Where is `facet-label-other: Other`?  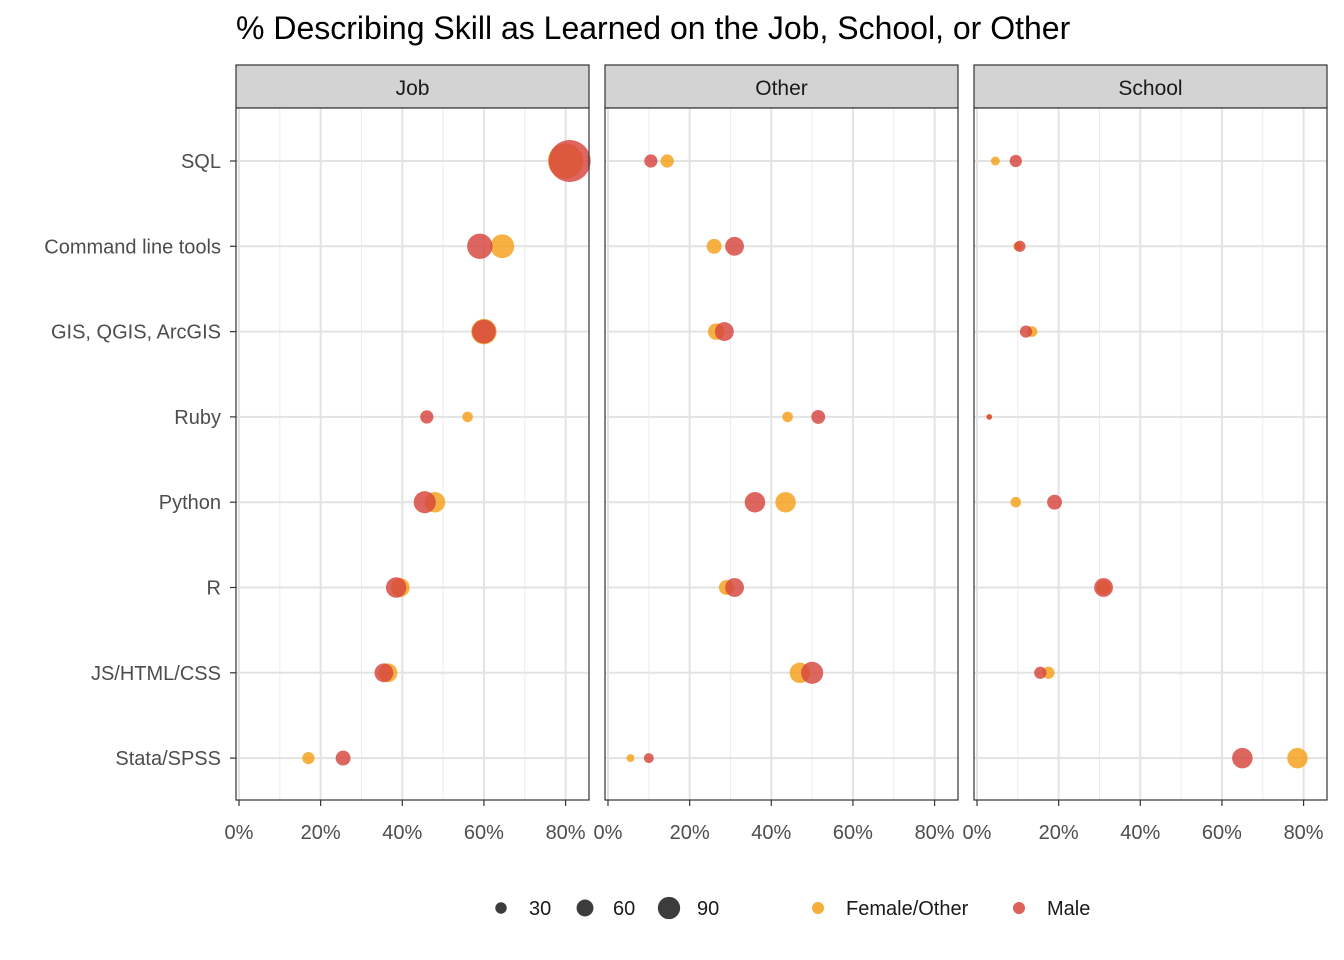 facet-label-other: Other is located at coordinates (781, 88).